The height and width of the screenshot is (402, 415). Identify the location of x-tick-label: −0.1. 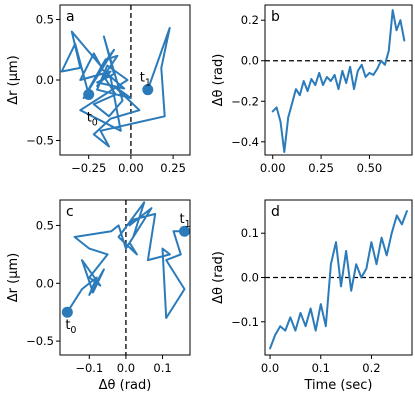
(89, 368).